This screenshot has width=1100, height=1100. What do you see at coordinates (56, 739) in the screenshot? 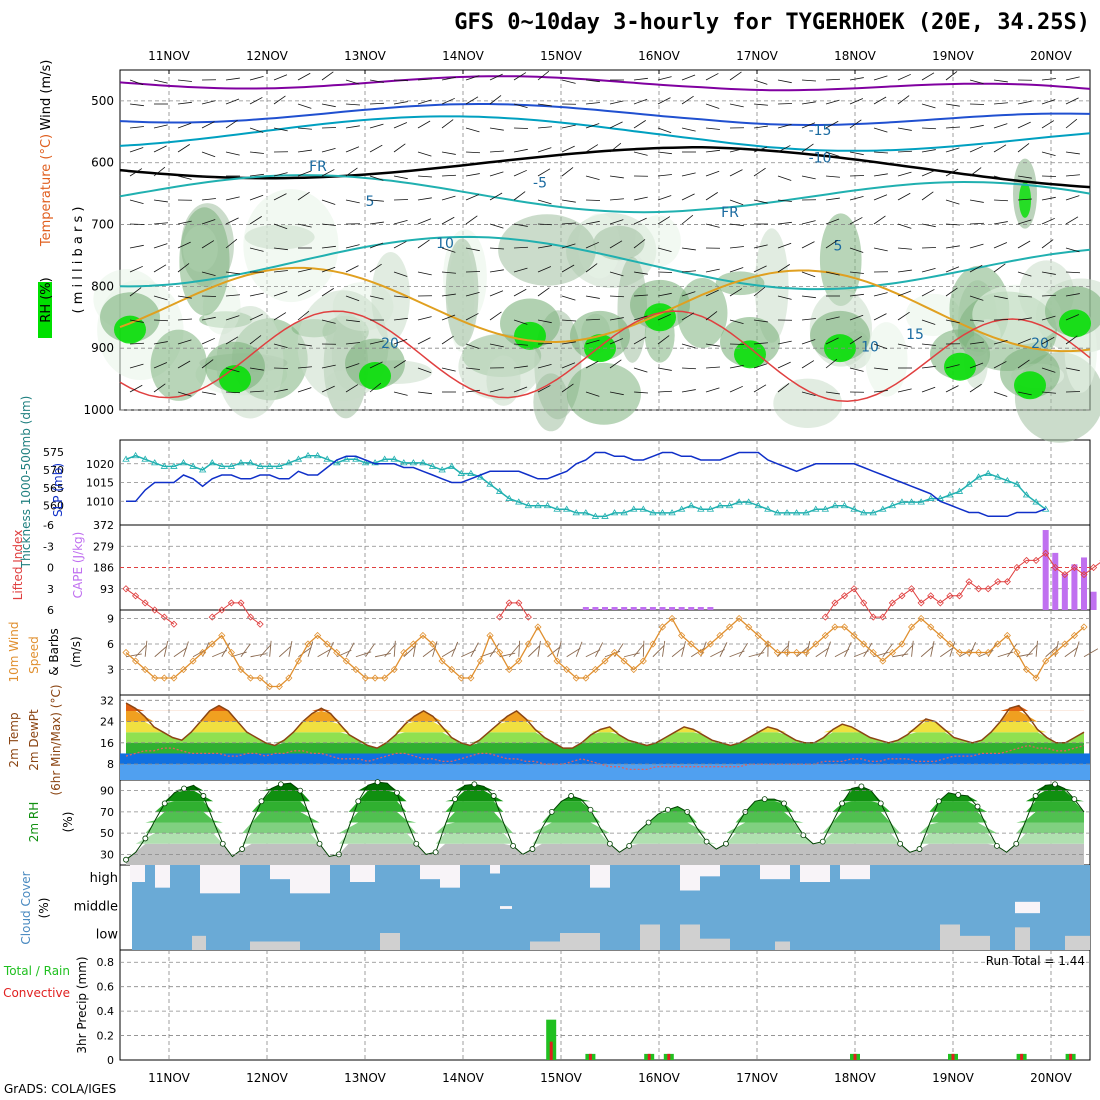
I see `temp-axis-label-3: (6hr Min/Max) (°C)` at bounding box center [56, 739].